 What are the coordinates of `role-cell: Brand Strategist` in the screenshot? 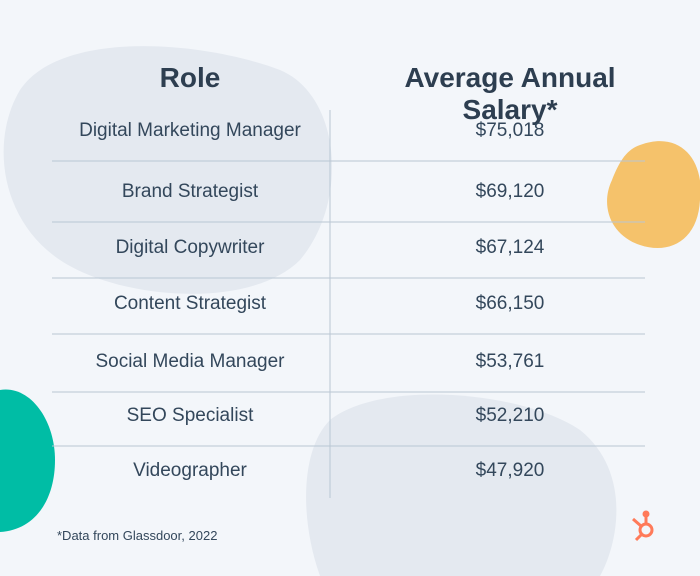 It's located at (190, 191).